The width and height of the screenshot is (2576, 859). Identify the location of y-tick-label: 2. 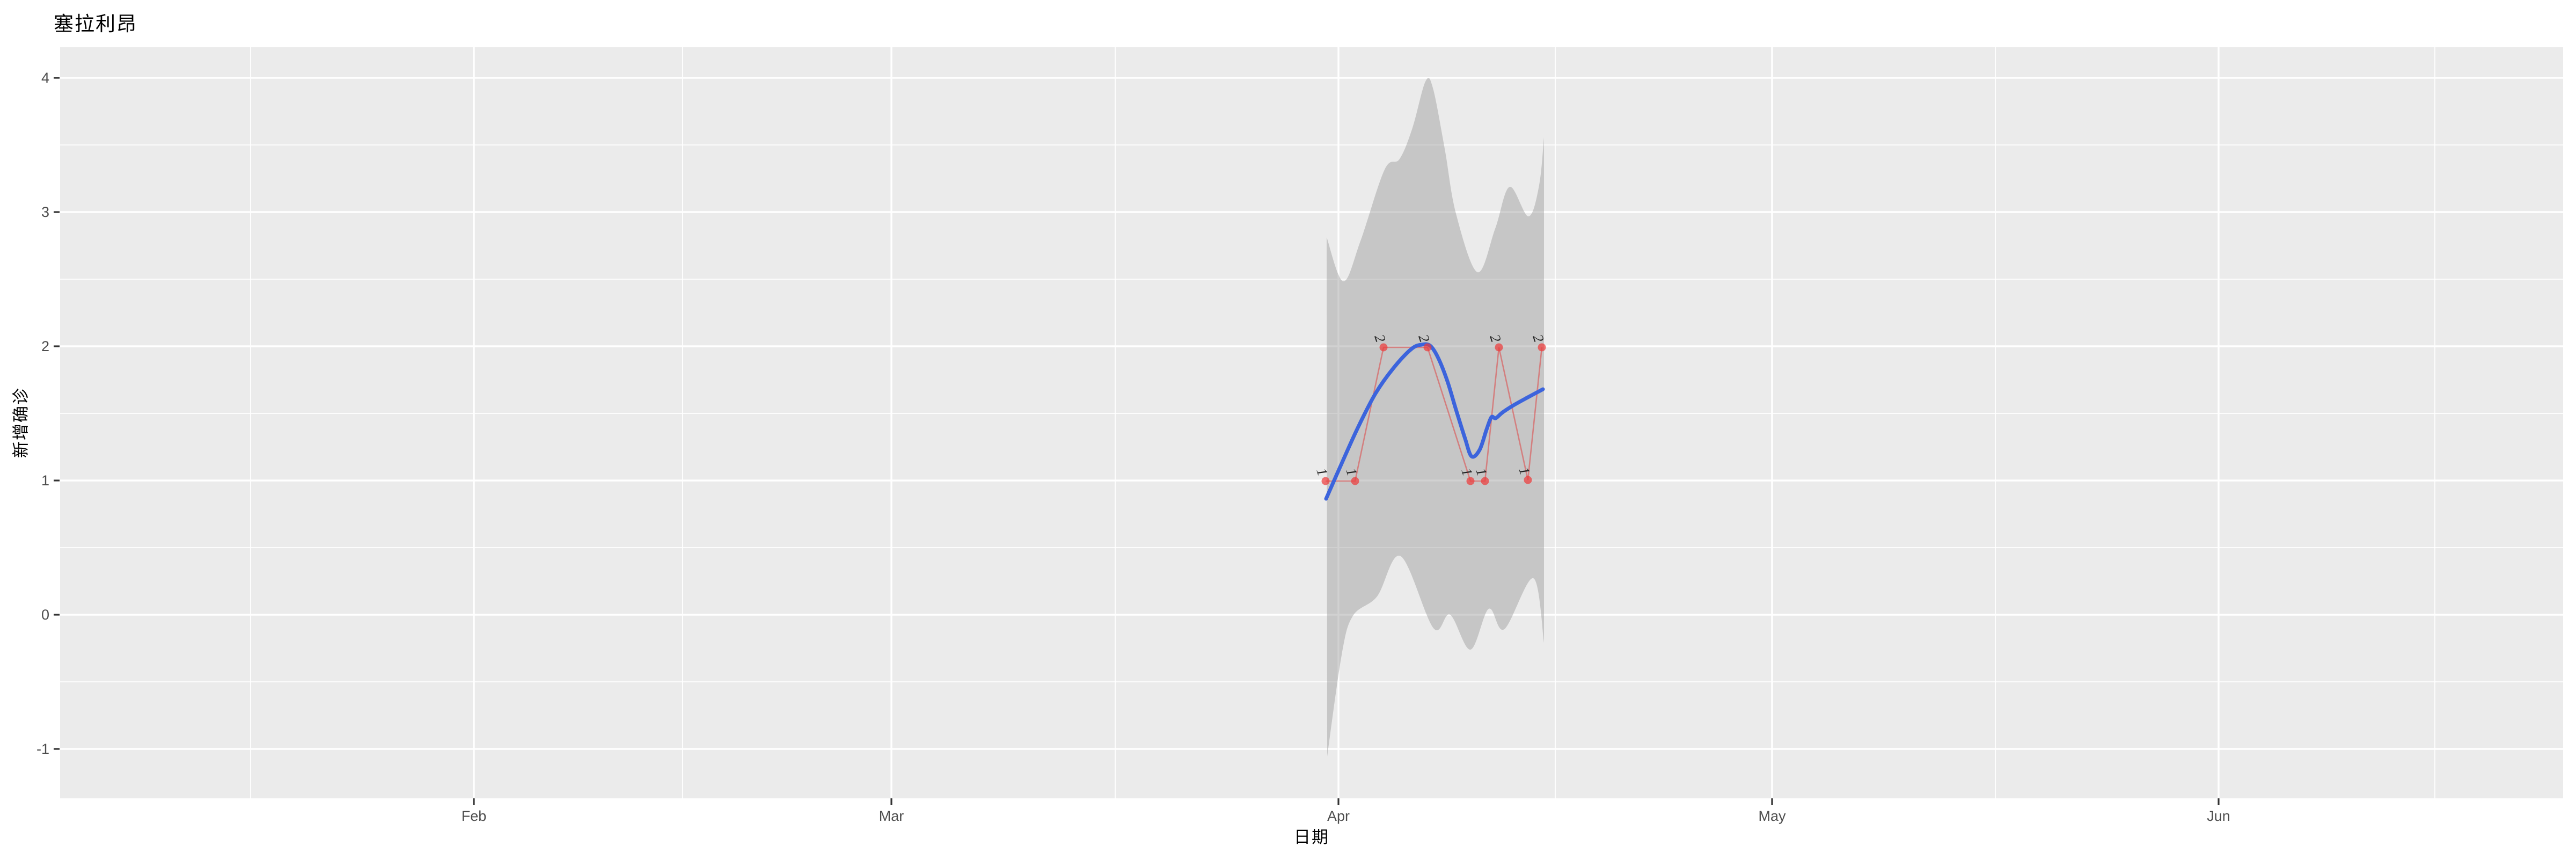
(45, 346).